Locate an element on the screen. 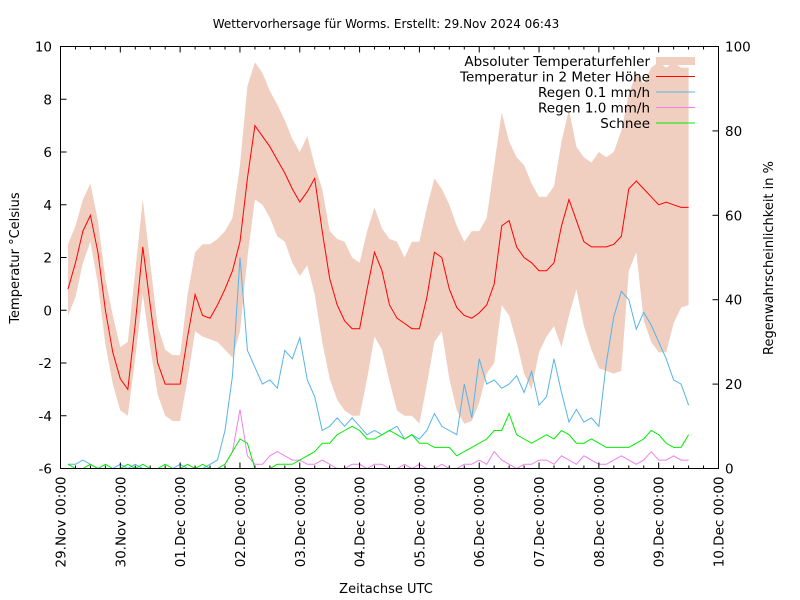  x-tick-label: 04.Dec 00:00 is located at coordinates (361, 522).